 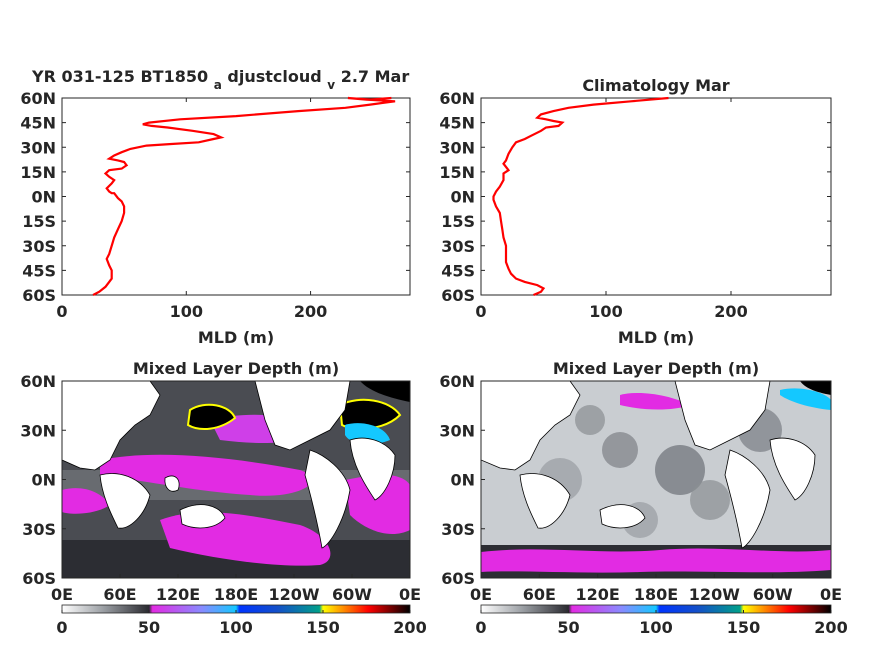 I want to click on panel2-ytick-label: 60N, so click(x=457, y=98).